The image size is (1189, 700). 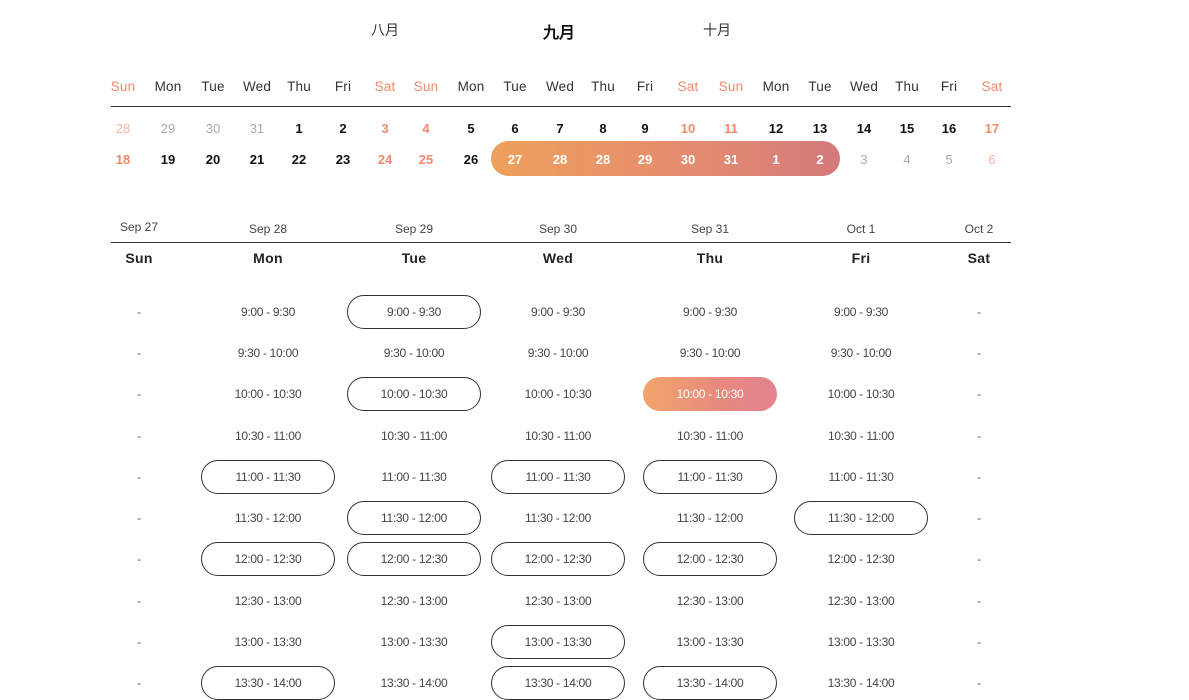 I want to click on time-slot-selected: 10:00 - 10:30, so click(x=710, y=394).